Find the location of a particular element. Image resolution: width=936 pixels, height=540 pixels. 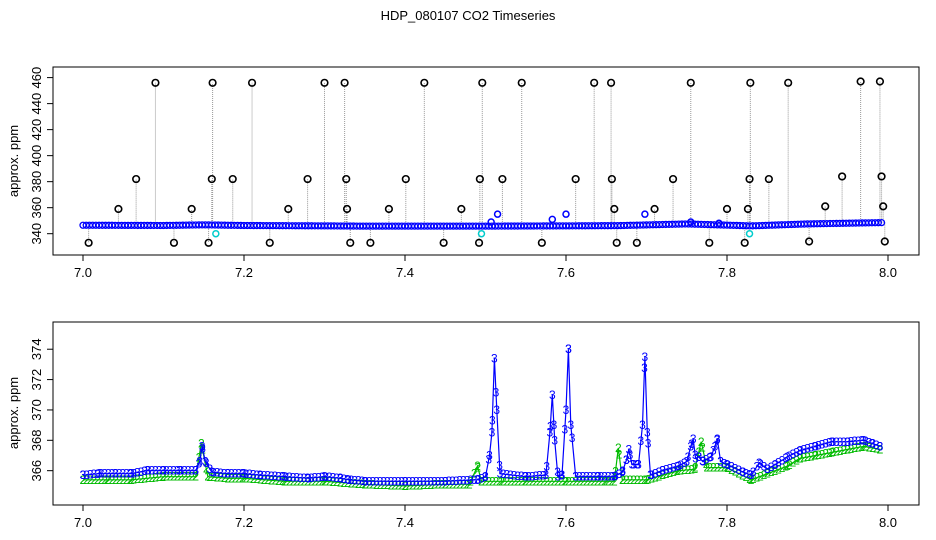

y-tick-label: 366 is located at coordinates (36, 471).